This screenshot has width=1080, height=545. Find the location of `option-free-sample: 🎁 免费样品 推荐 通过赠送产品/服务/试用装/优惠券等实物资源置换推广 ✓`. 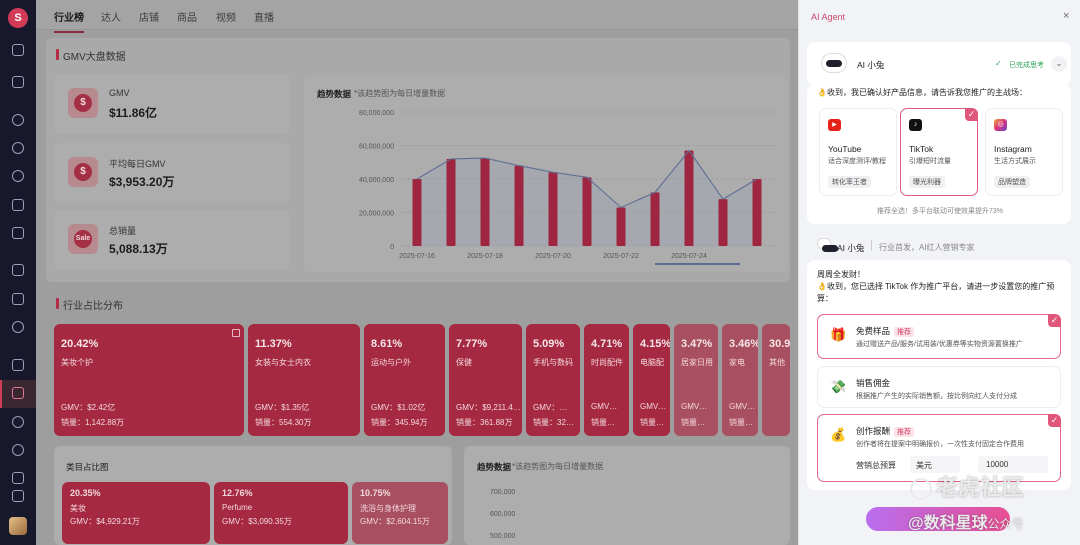

option-free-sample: 🎁 免费样品 推荐 通过赠送产品/服务/试用装/优惠券等实物资源置换推广 ✓ is located at coordinates (939, 336).